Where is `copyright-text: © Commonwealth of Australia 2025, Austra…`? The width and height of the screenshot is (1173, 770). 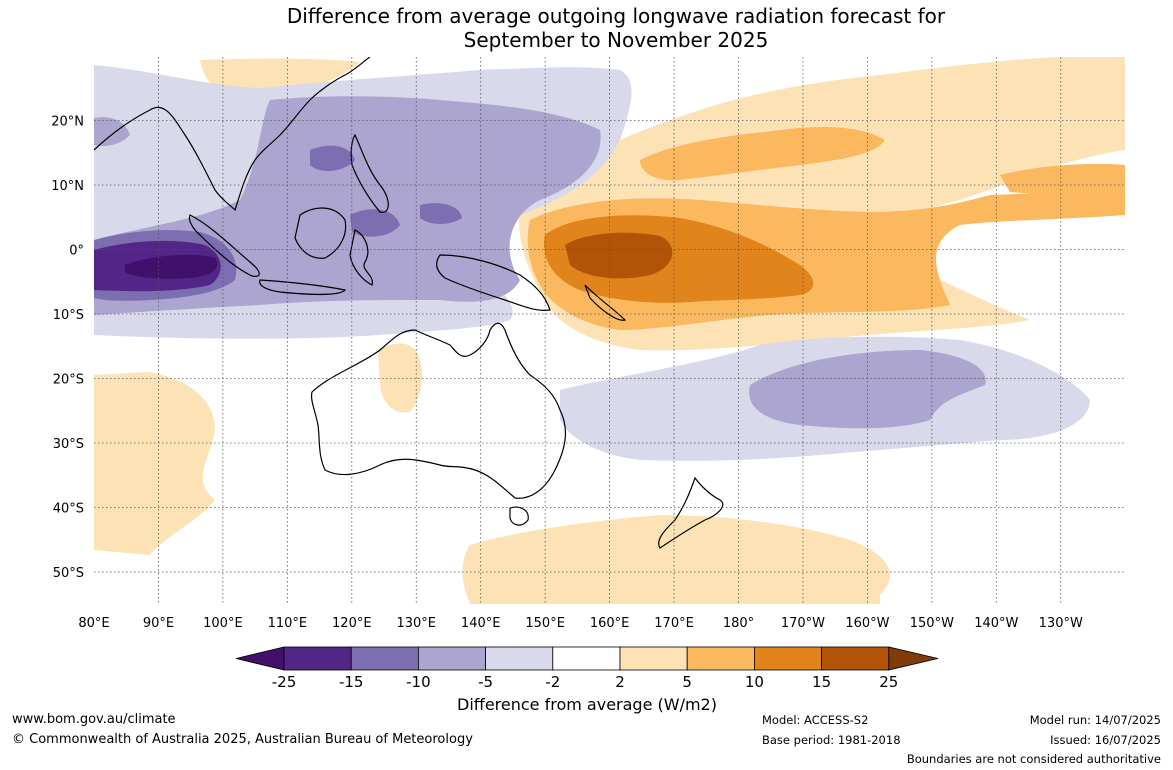
copyright-text: © Commonwealth of Australia 2025, Austra… is located at coordinates (242, 739).